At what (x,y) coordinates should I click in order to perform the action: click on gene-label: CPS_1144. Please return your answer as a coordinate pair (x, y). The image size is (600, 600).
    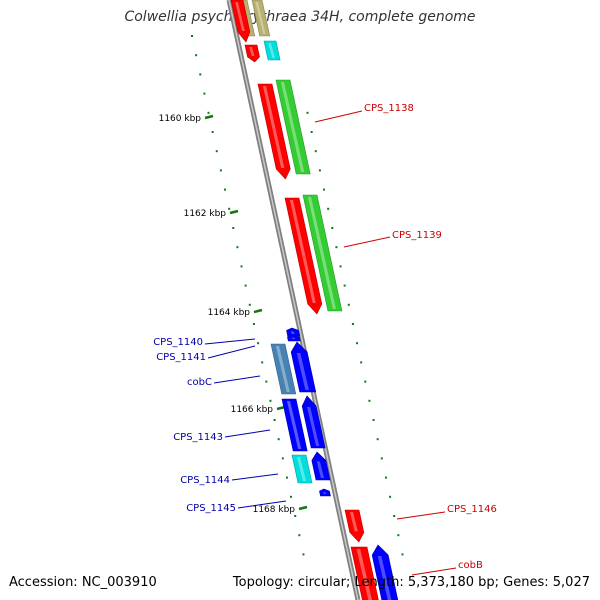
    Looking at the image, I should click on (205, 480).